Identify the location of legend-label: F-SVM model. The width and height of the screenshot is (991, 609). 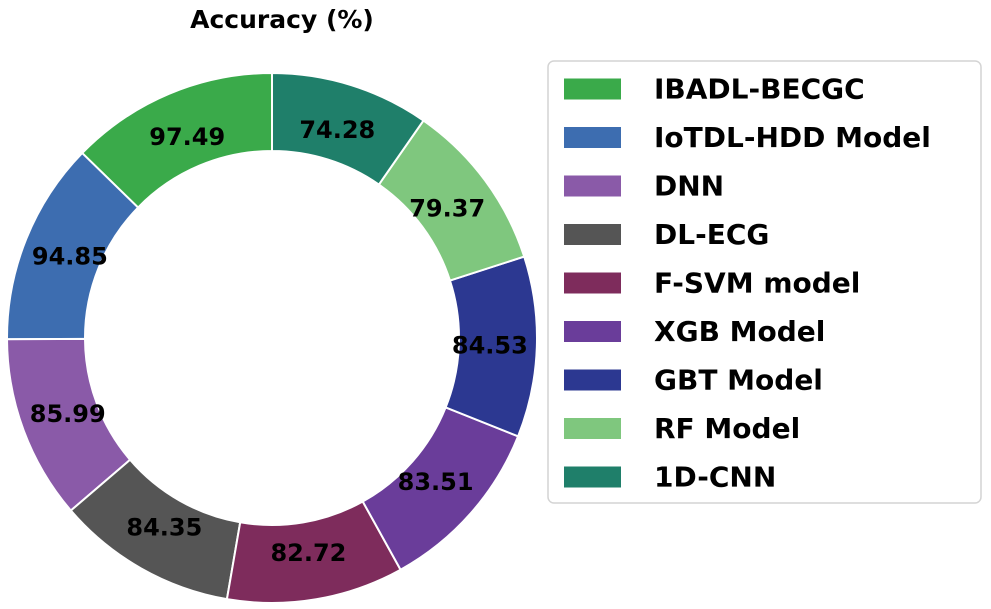
(757, 283).